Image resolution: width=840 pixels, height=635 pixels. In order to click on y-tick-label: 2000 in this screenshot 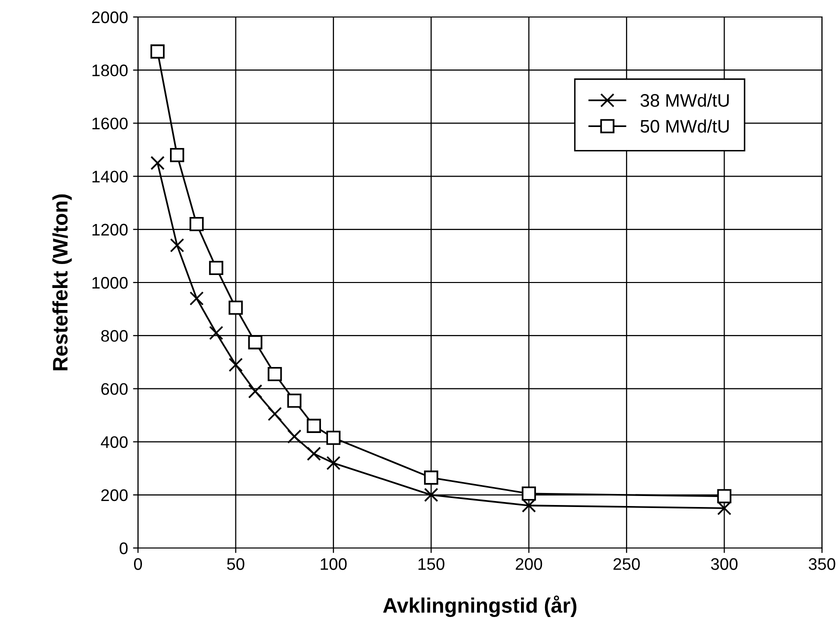, I will do `click(110, 17)`.